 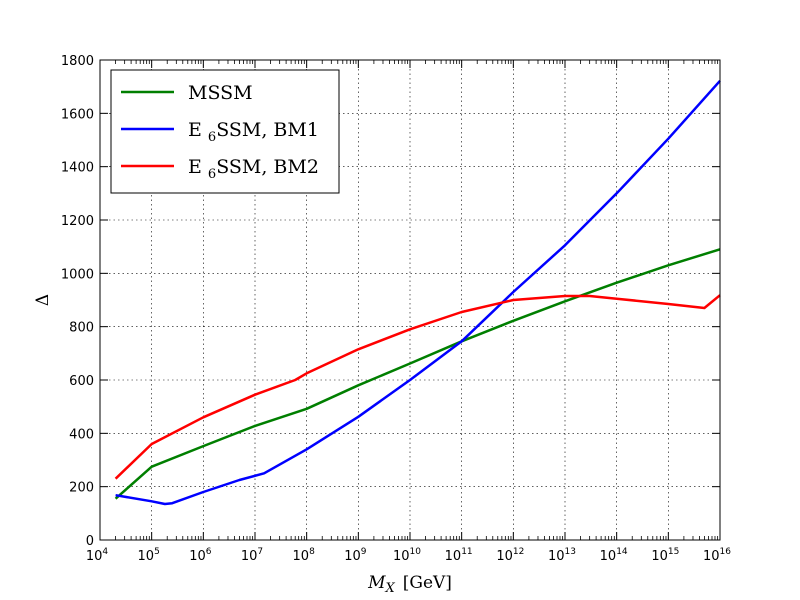 I want to click on y-tick-label: 800, so click(x=81, y=328).